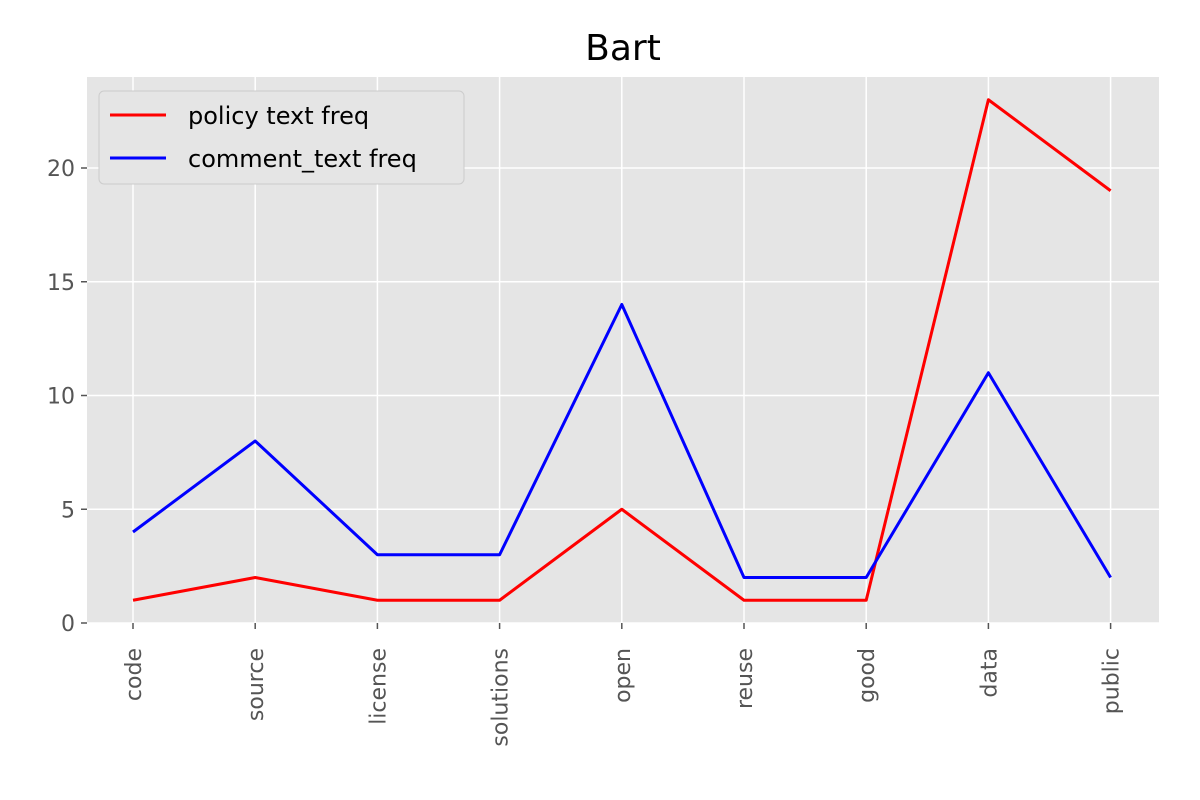  I want to click on legend-label-policy: policy text freq, so click(278, 116).